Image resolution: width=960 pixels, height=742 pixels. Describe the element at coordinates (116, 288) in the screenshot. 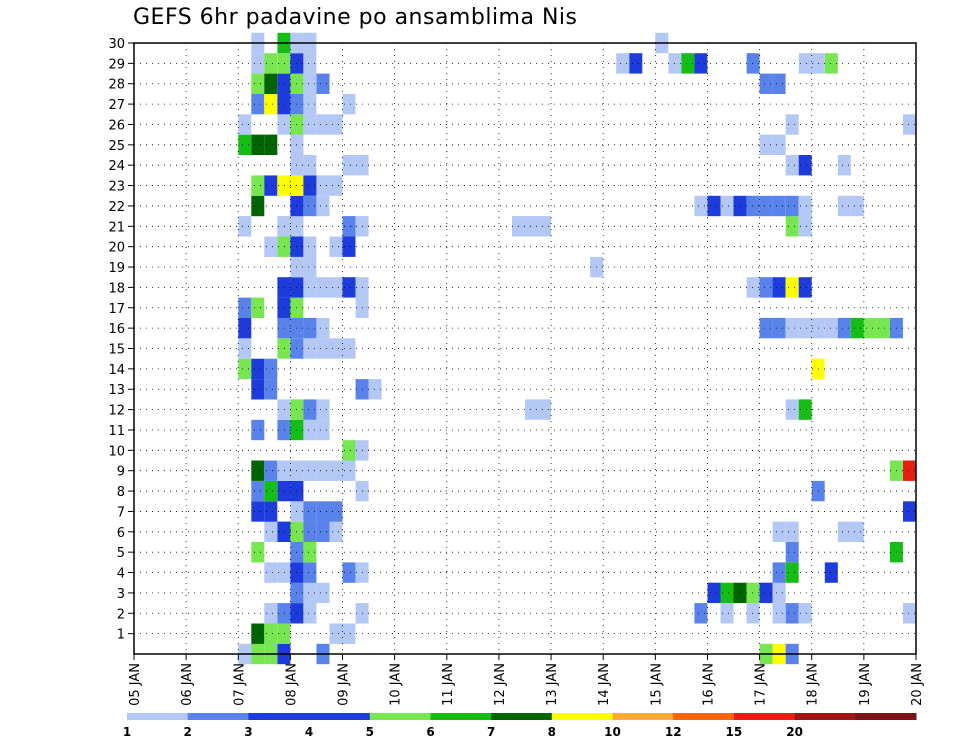

I see `y-tick-label: 18` at that location.